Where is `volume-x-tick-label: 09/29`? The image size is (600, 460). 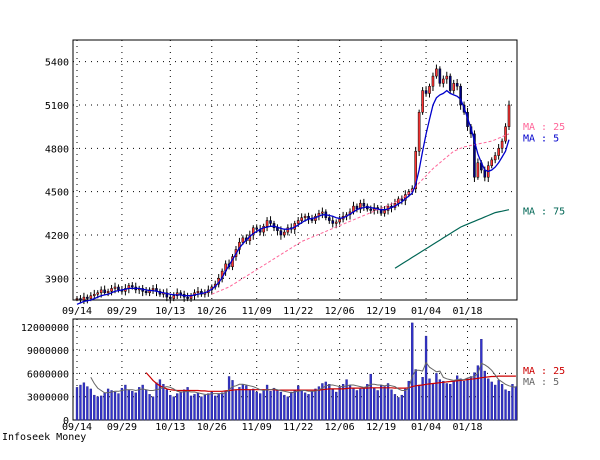 volume-x-tick-label: 09/29 is located at coordinates (122, 427).